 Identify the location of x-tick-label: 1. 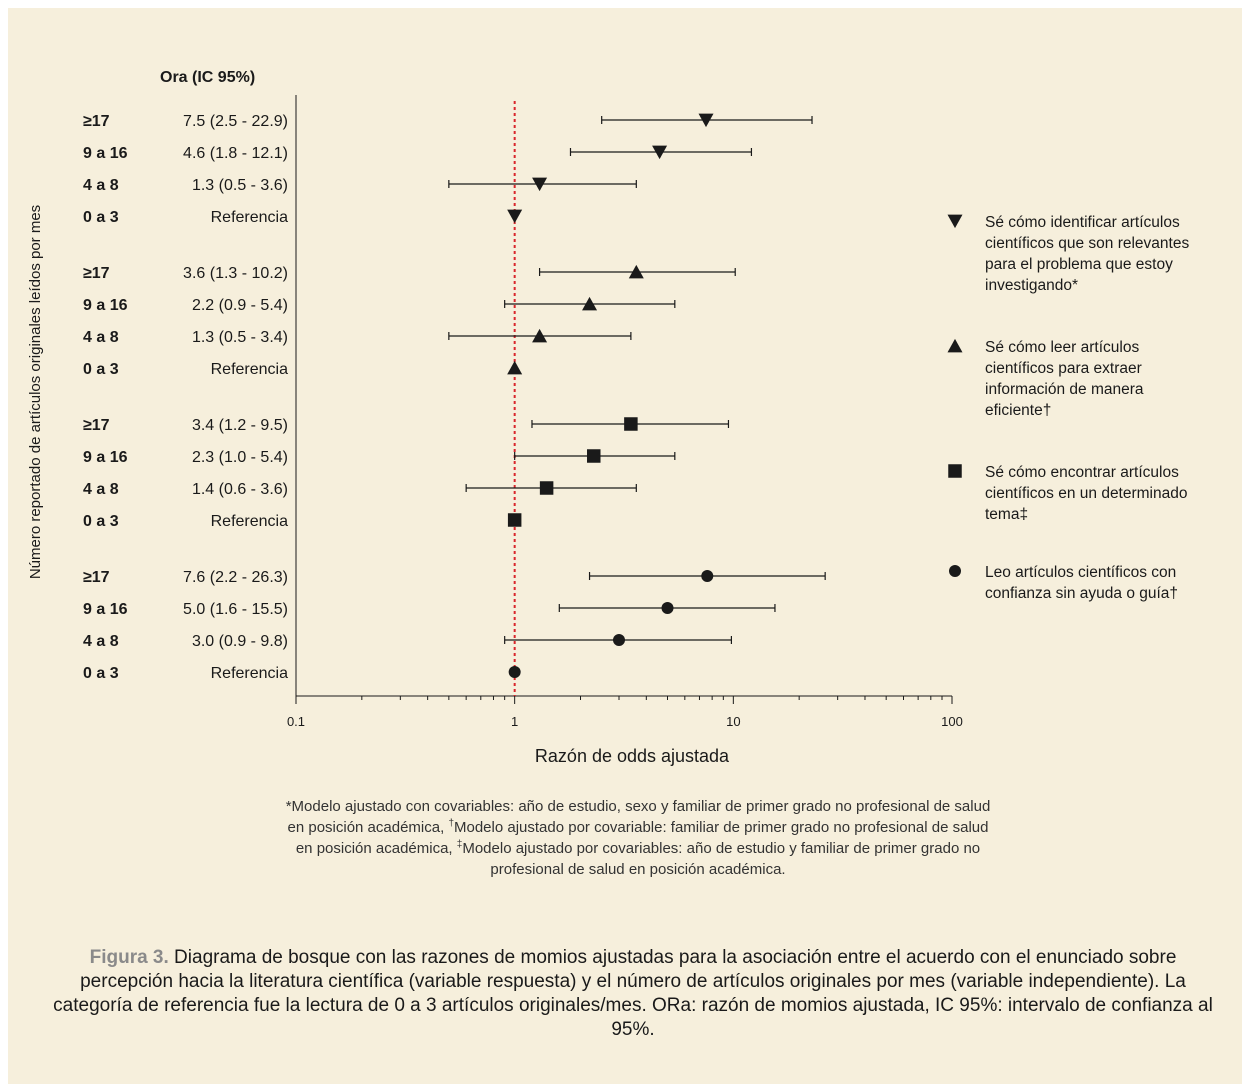
(514, 721).